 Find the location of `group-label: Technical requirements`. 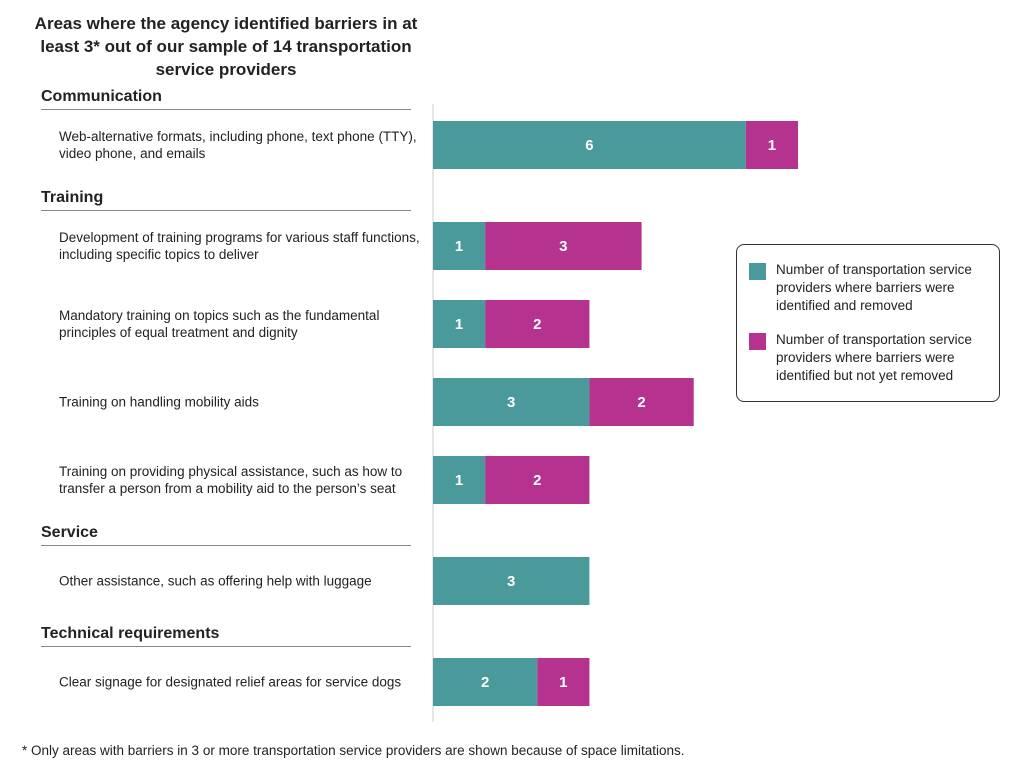

group-label: Technical requirements is located at coordinates (226, 636).